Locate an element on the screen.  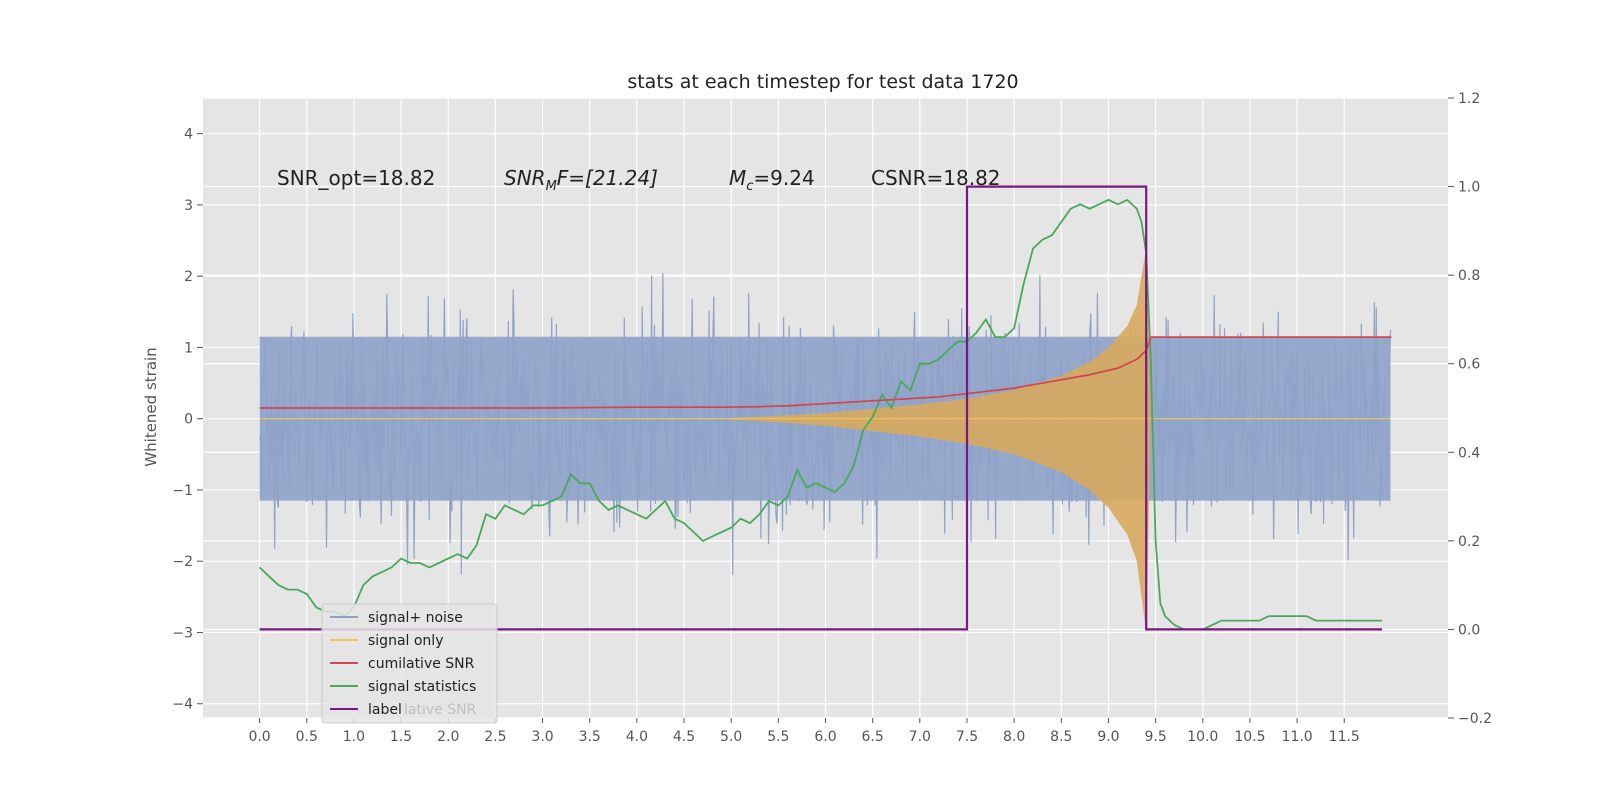
y-tick-label: 3 is located at coordinates (188, 206).